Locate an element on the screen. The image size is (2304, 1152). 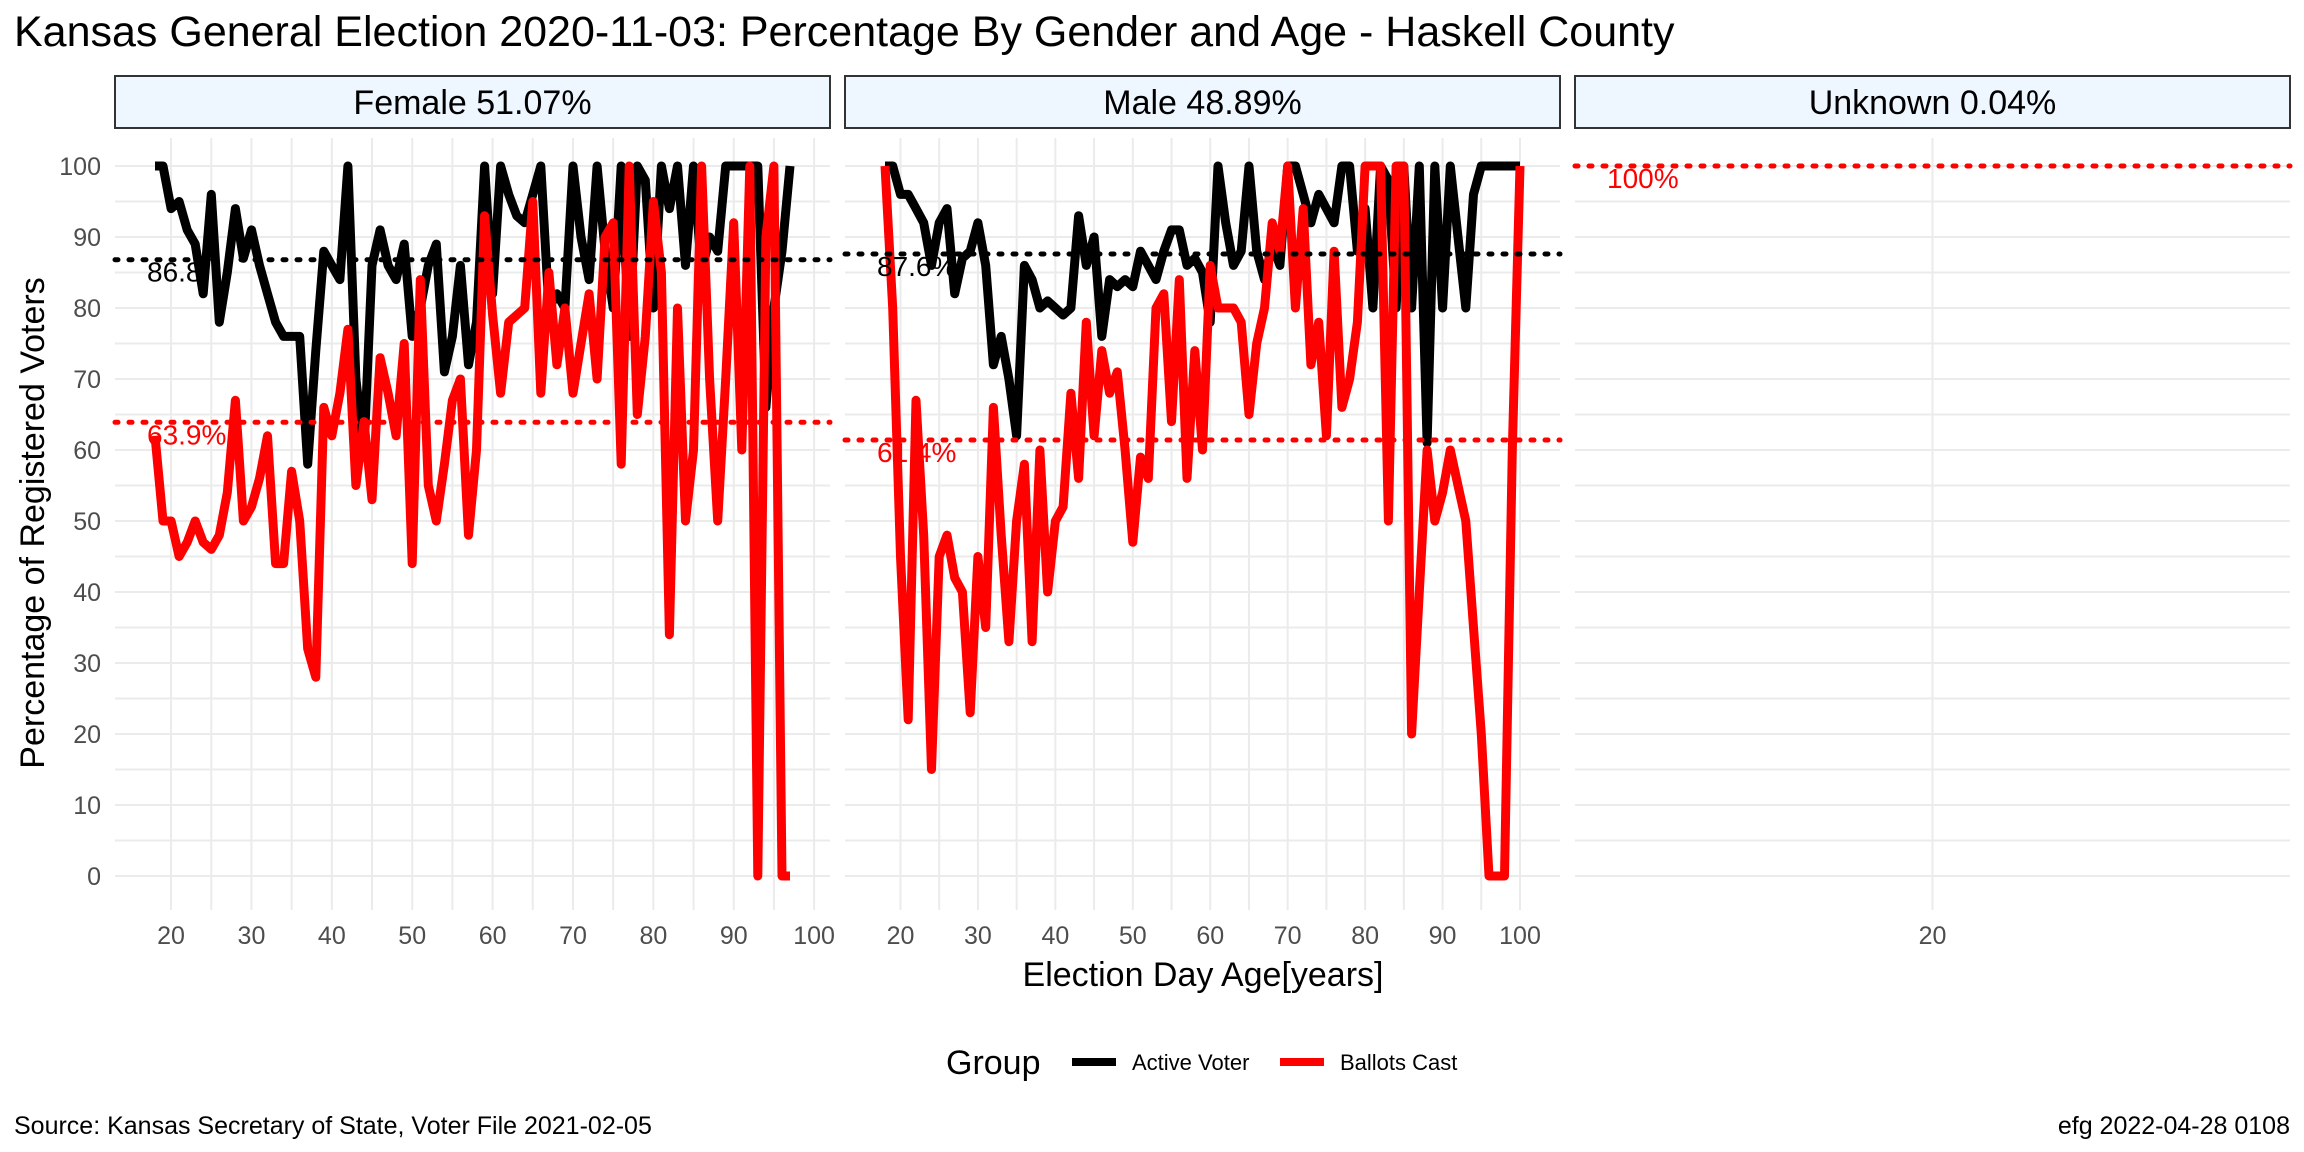
y-axis-title: Percentage of Registered Voters is located at coordinates (33, 522).